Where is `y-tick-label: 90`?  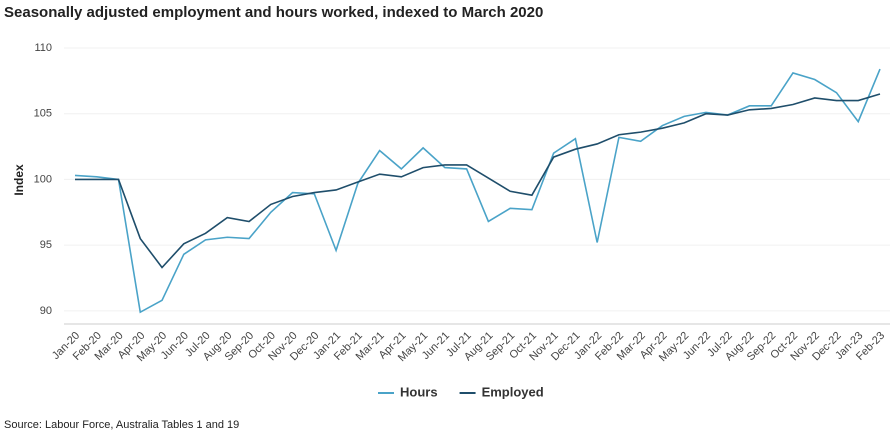 y-tick-label: 90 is located at coordinates (46, 311).